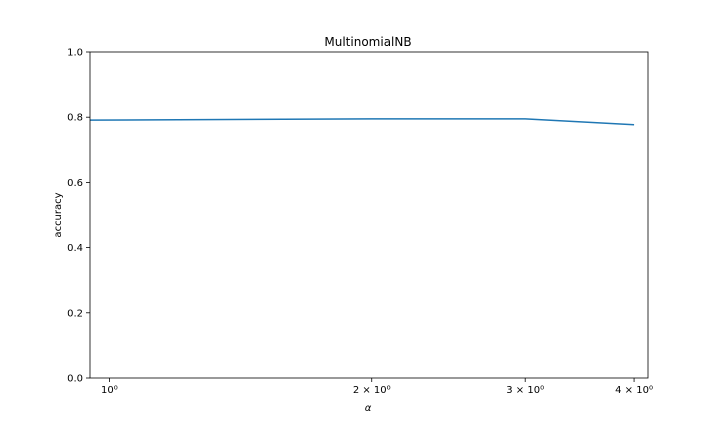 The image size is (720, 432). I want to click on chart-title: MultinomialNB, so click(367, 42).